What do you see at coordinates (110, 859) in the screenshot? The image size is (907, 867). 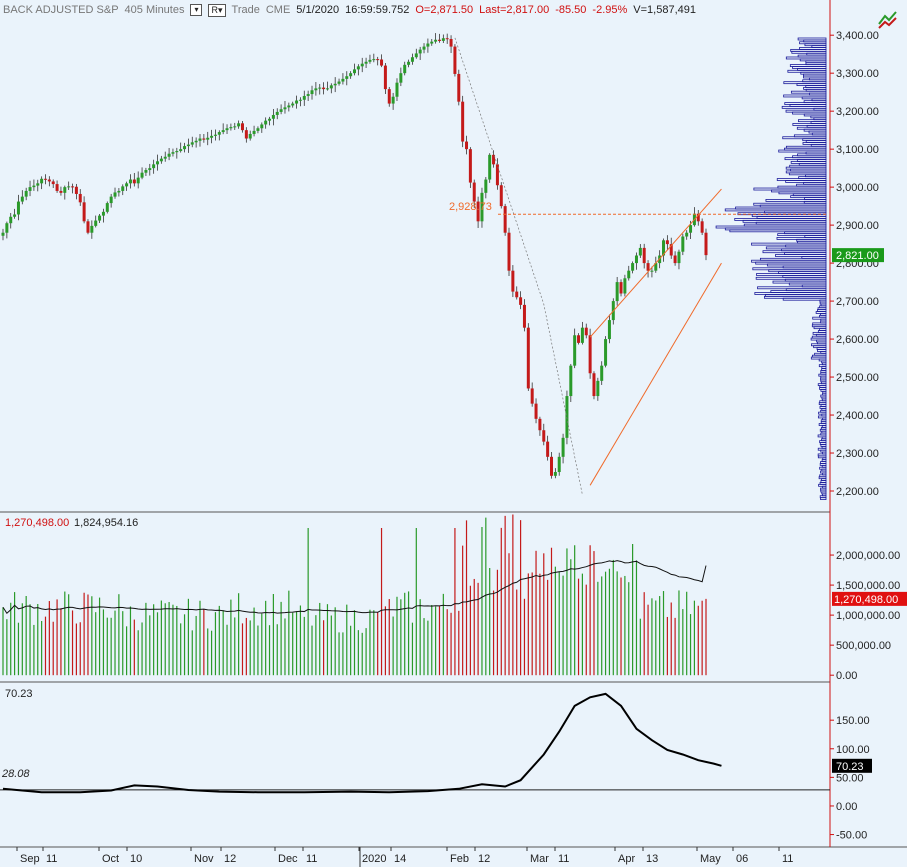 I see `time-tick-label: Oct` at bounding box center [110, 859].